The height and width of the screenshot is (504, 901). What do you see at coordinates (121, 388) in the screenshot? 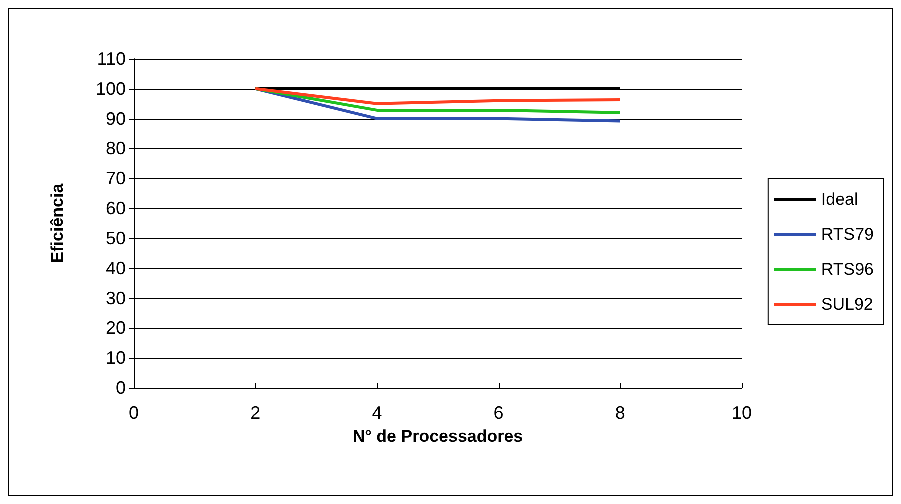
I see `y-tick-label: 0` at bounding box center [121, 388].